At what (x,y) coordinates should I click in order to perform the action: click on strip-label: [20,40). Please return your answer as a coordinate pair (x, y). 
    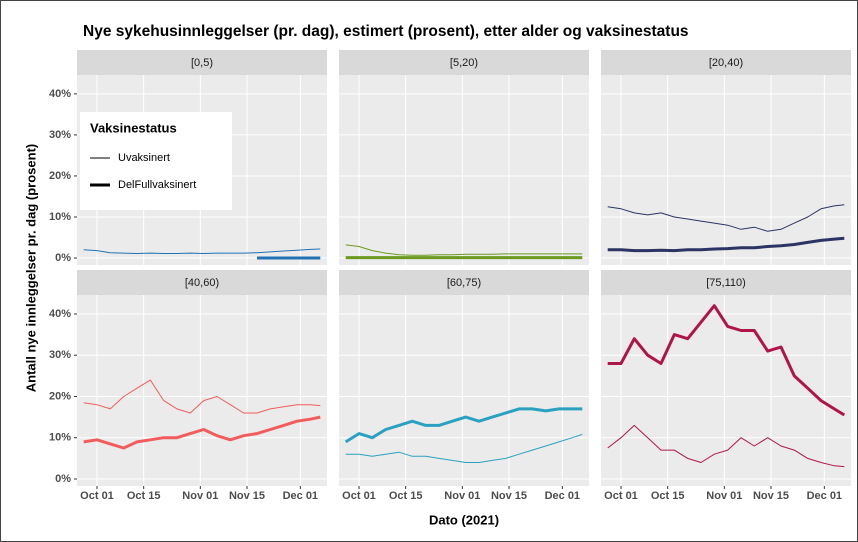
    Looking at the image, I should click on (726, 63).